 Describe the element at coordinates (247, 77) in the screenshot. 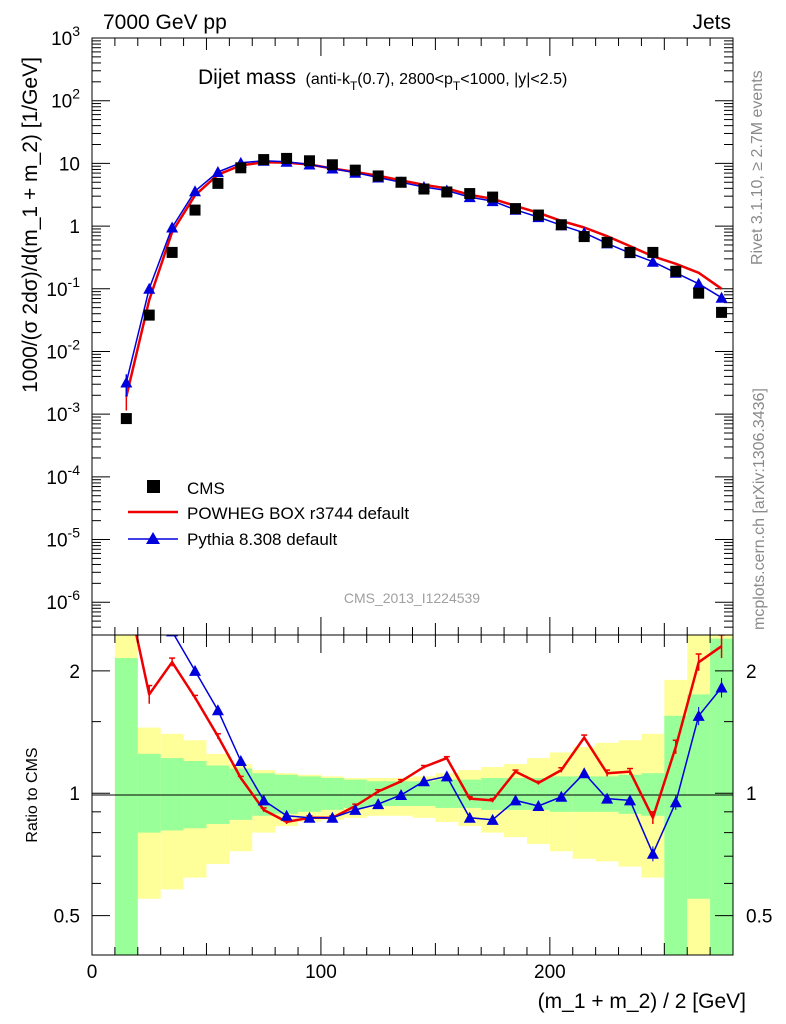

I see `main-title: Dijet mass` at that location.